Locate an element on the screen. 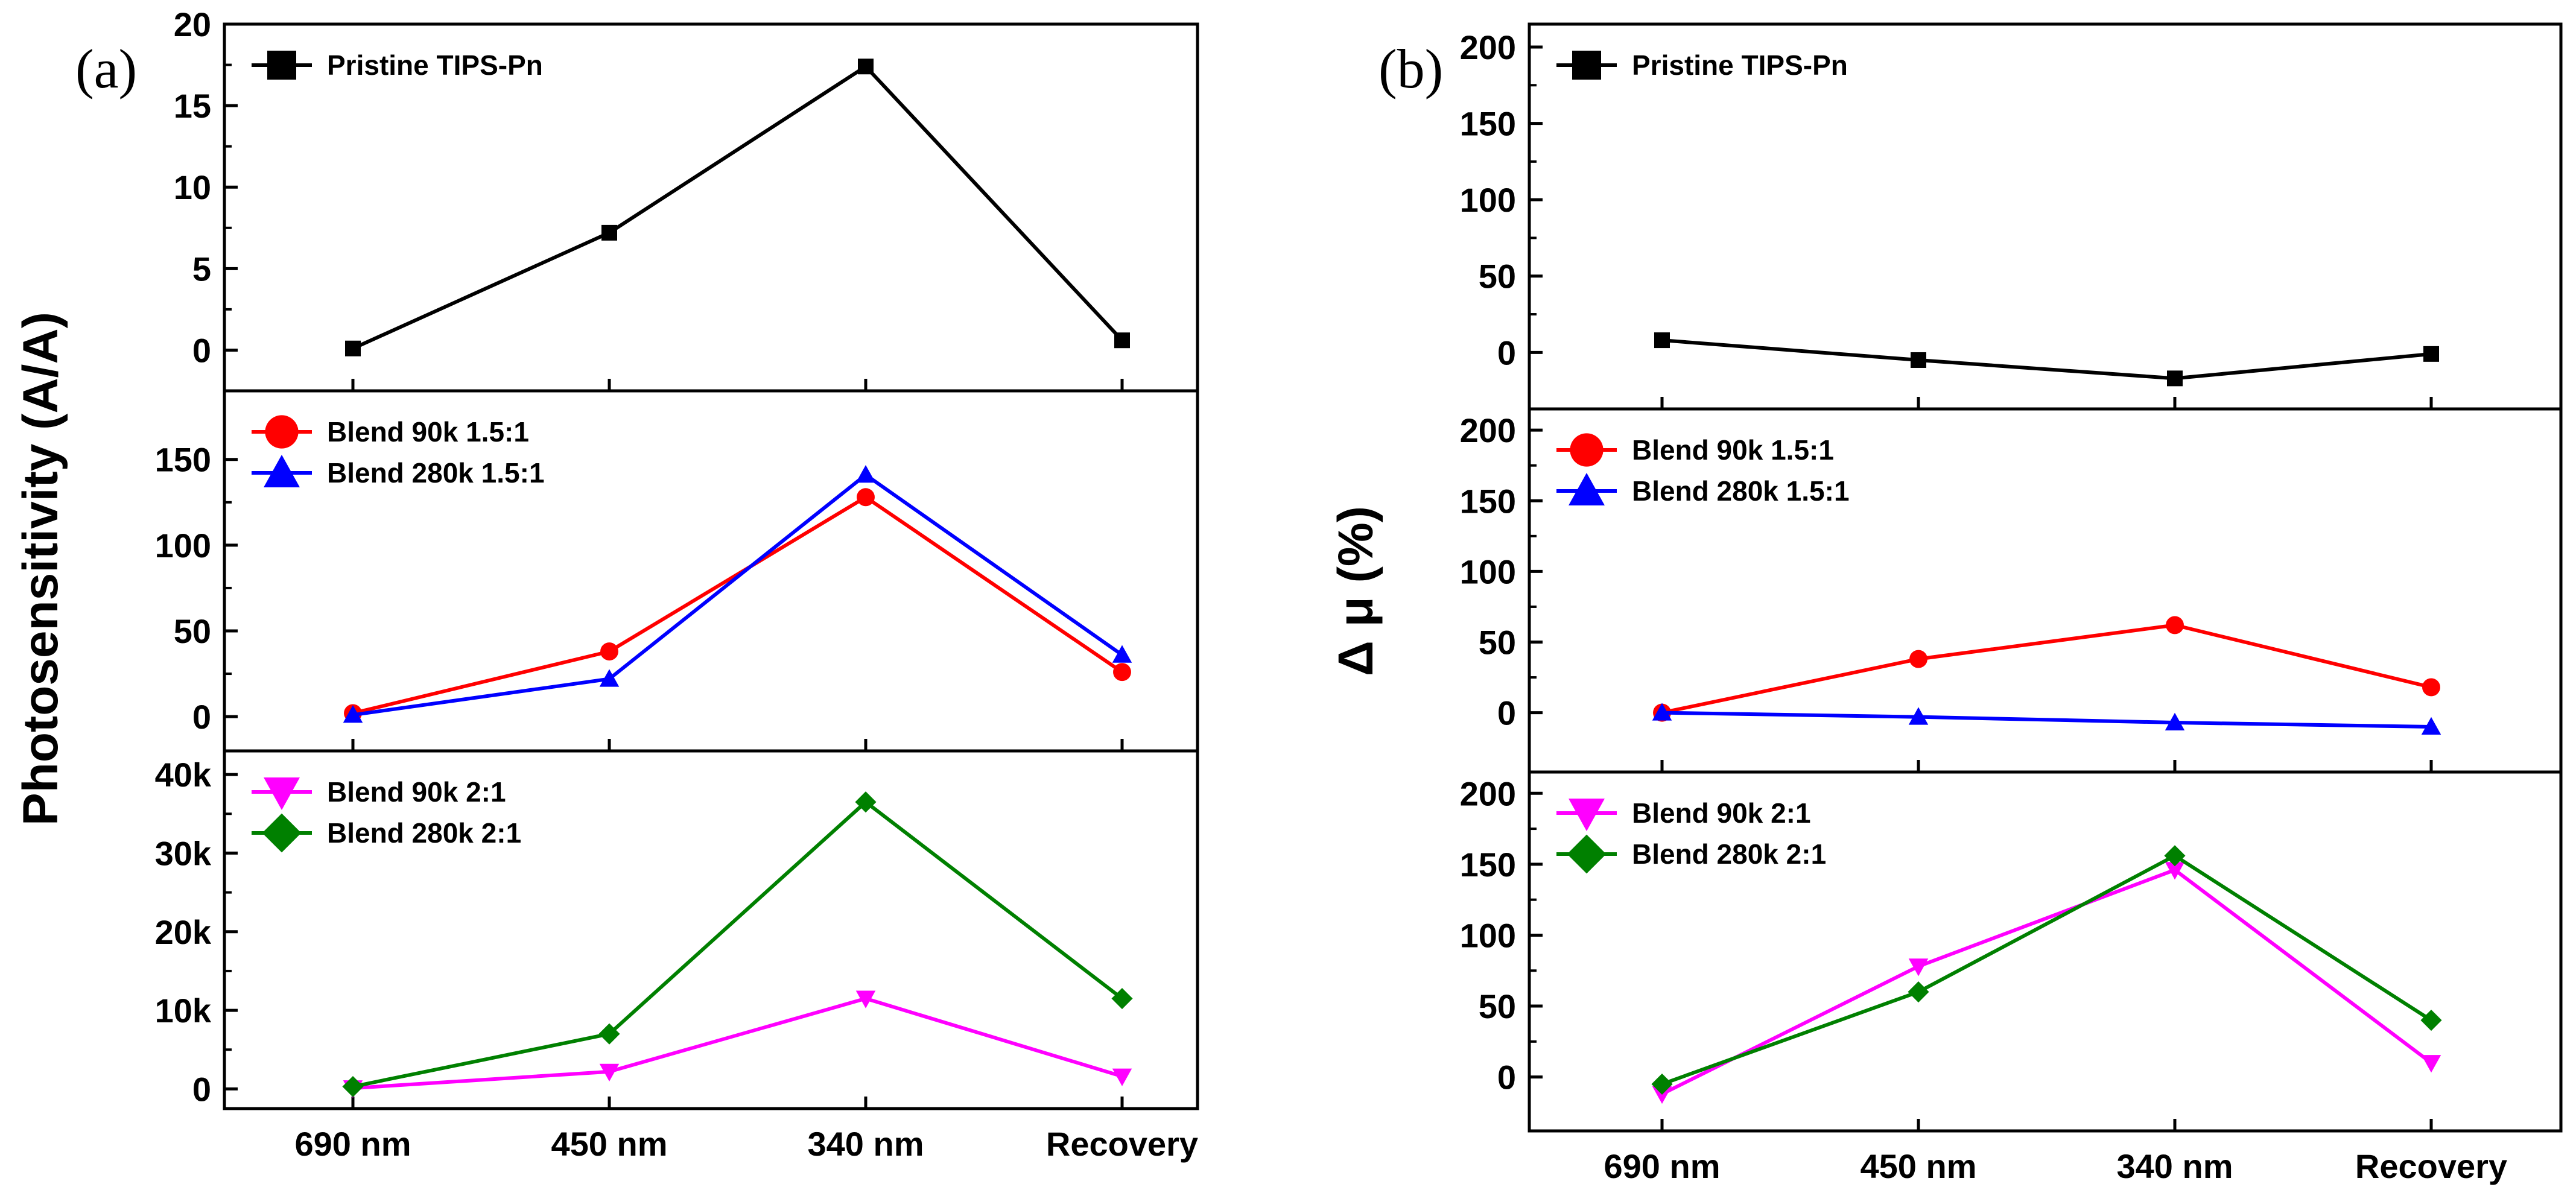  subplot-3: 0 10k 20k 30k 40k Blend 90k 2:1 Blend 280k 2:1 is located at coordinates (677, 930).